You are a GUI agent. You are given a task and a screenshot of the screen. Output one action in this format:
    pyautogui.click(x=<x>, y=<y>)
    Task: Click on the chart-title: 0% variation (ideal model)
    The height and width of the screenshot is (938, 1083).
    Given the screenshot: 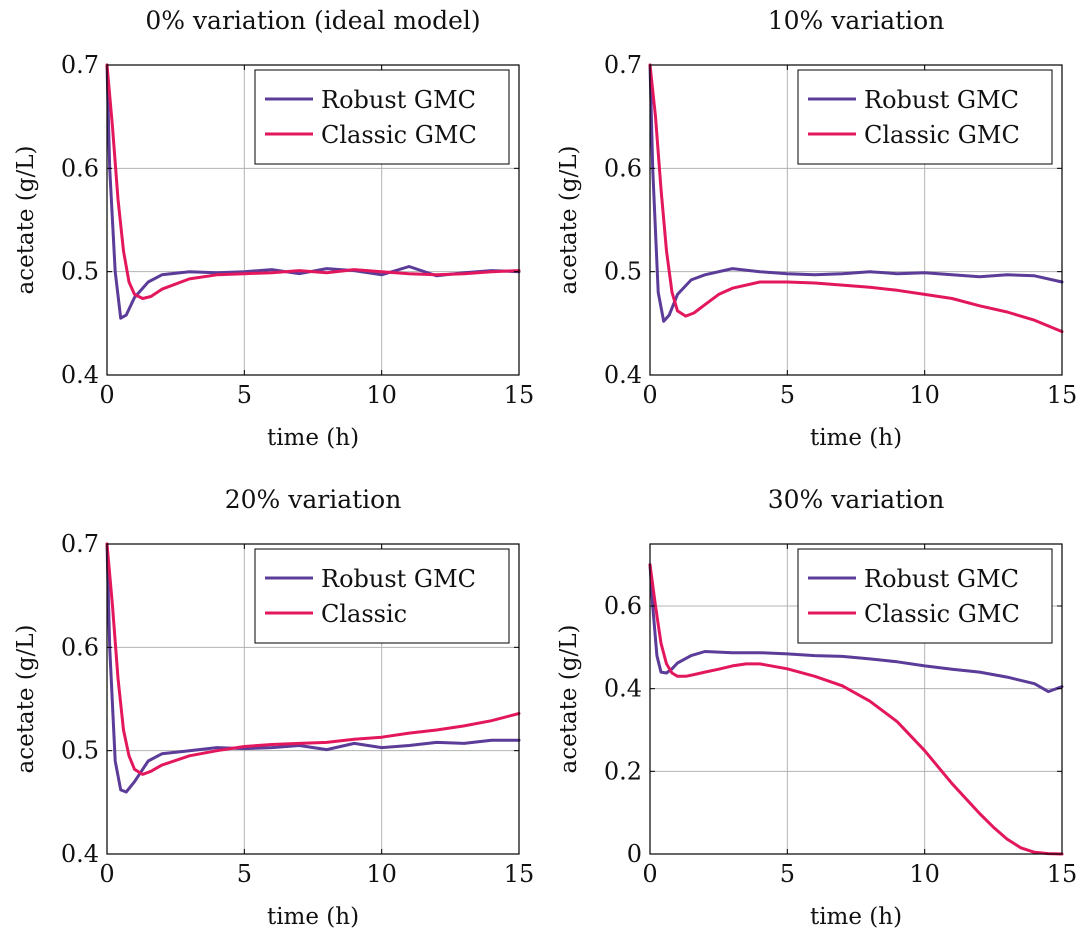 What is the action you would take?
    pyautogui.click(x=312, y=20)
    